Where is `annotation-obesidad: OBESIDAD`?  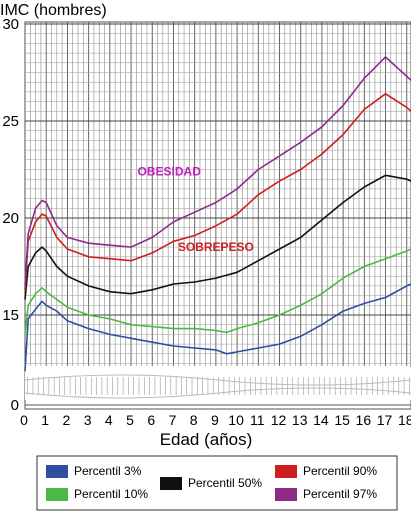
annotation-obesidad: OBESIDAD is located at coordinates (170, 171).